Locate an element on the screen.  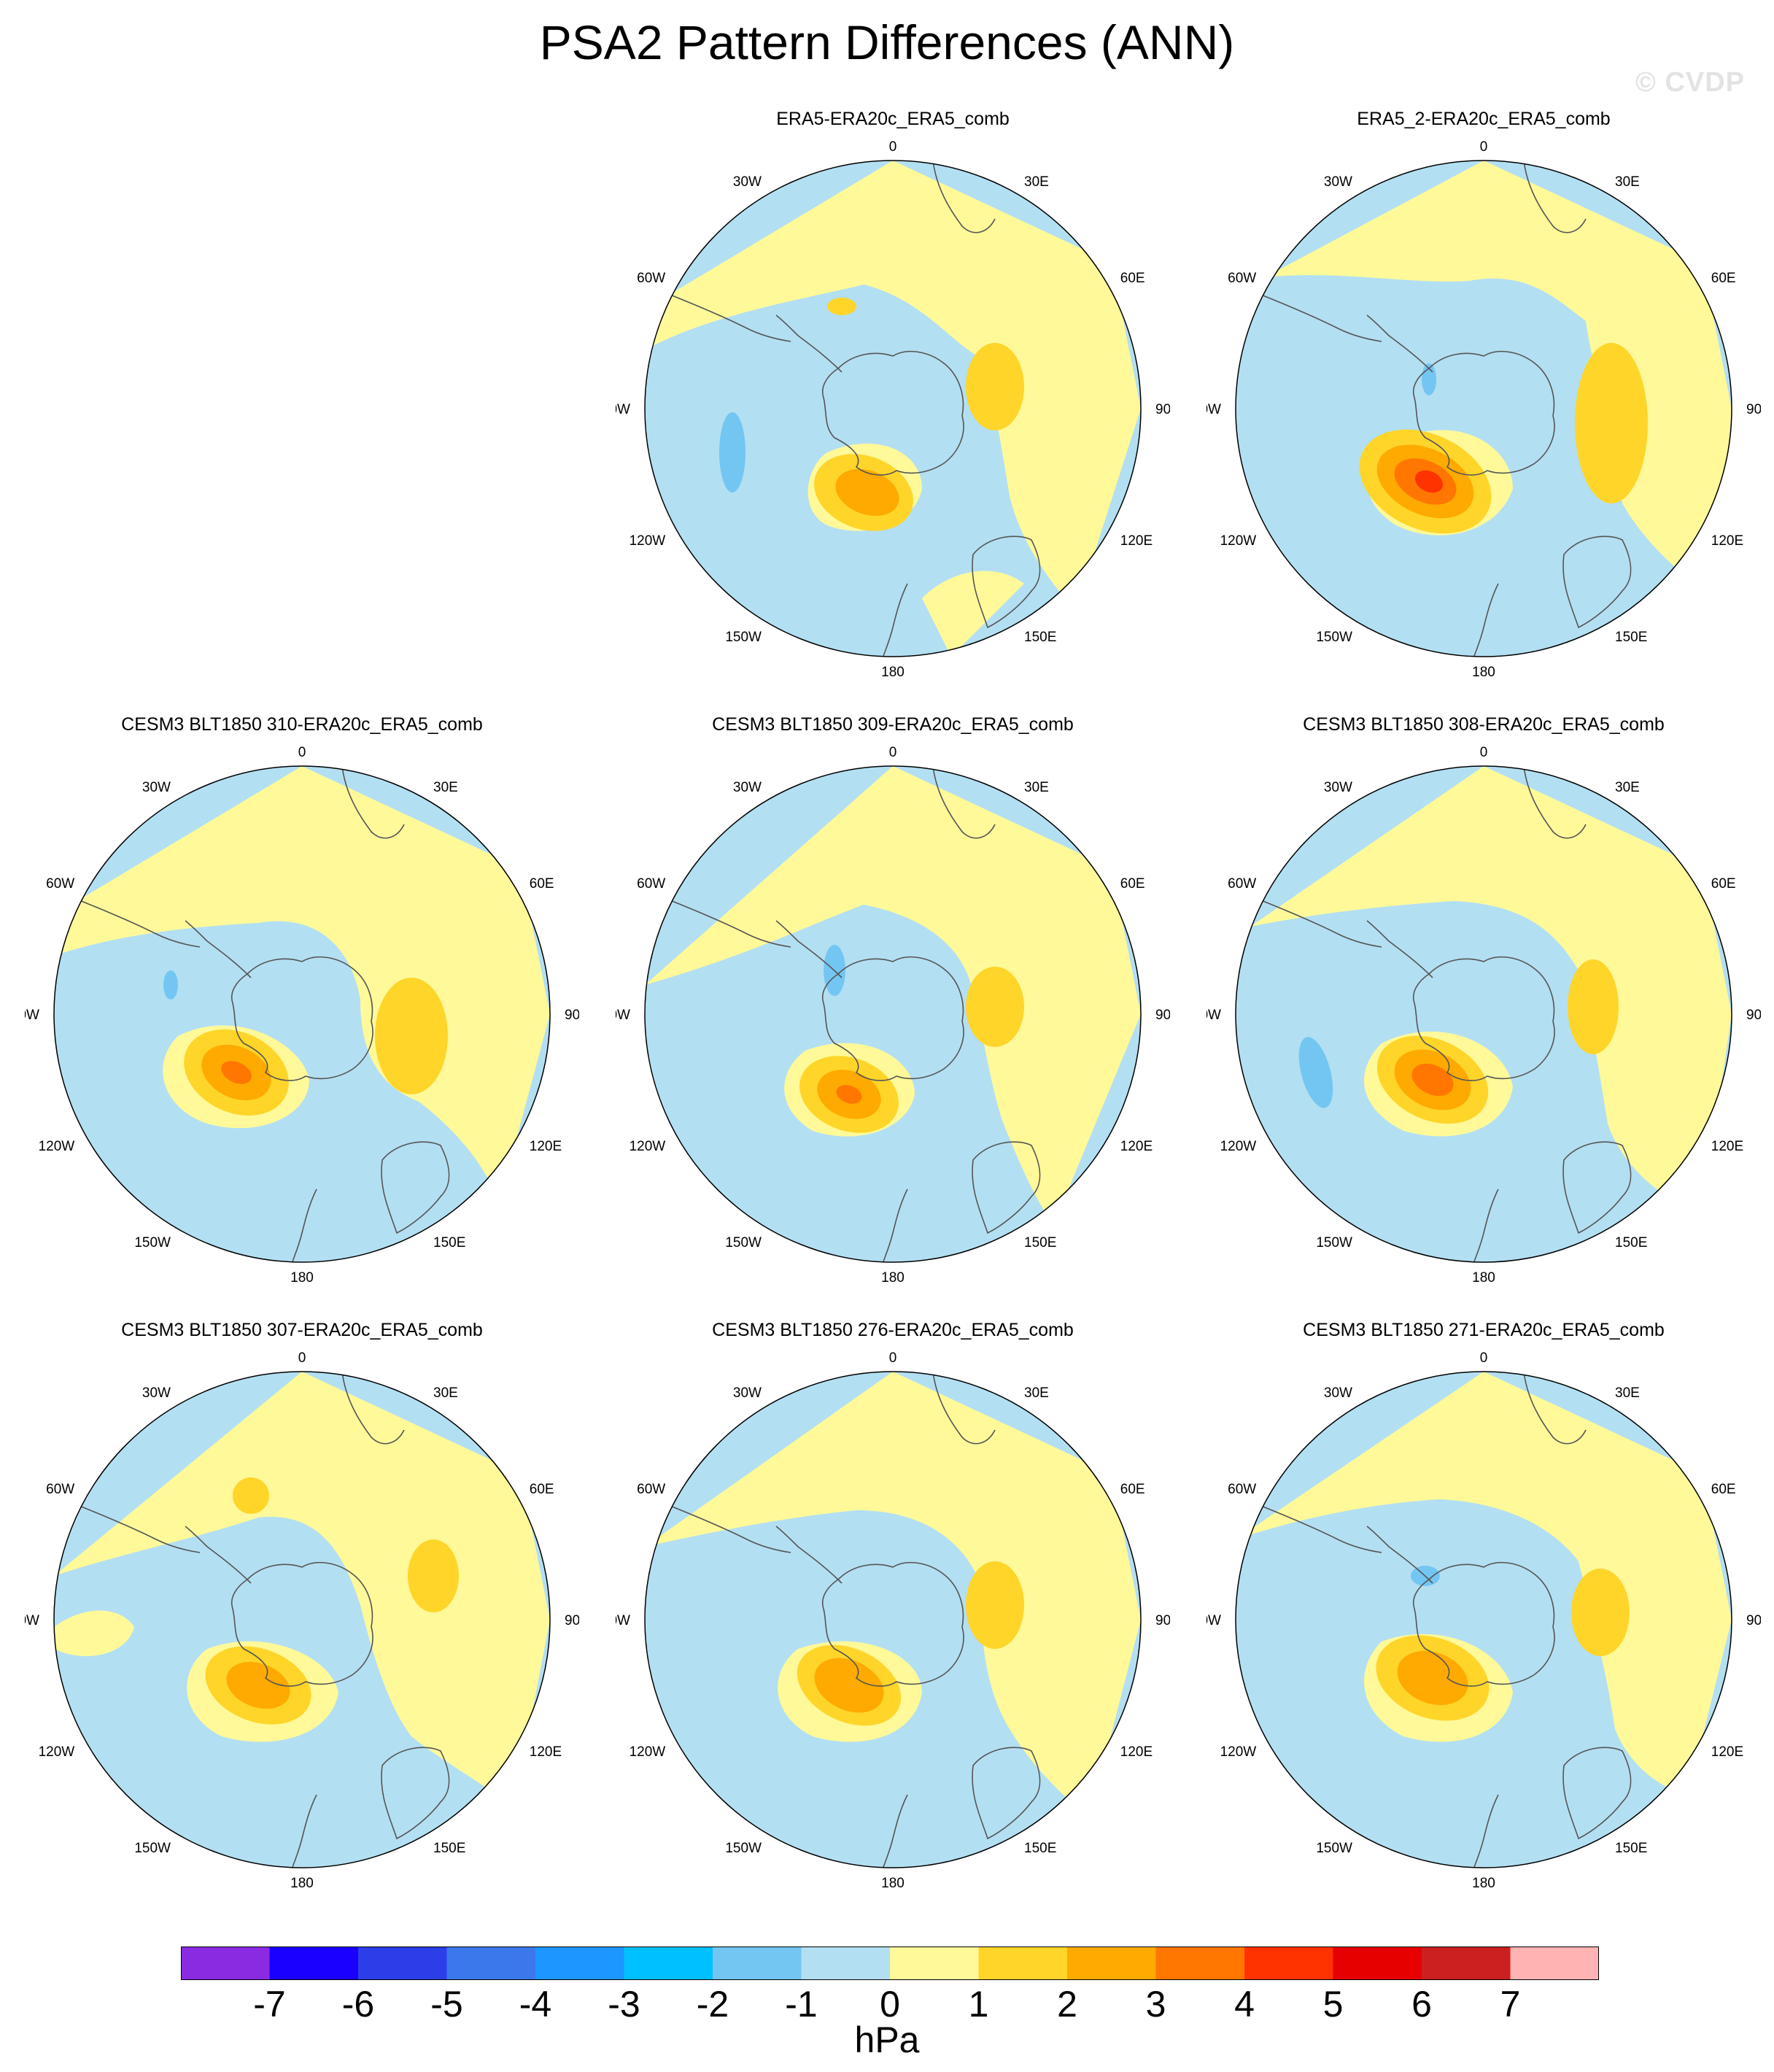
panel-title: CESM3 BLT1850 276-ERA20c_ERA5_comb is located at coordinates (893, 1330).